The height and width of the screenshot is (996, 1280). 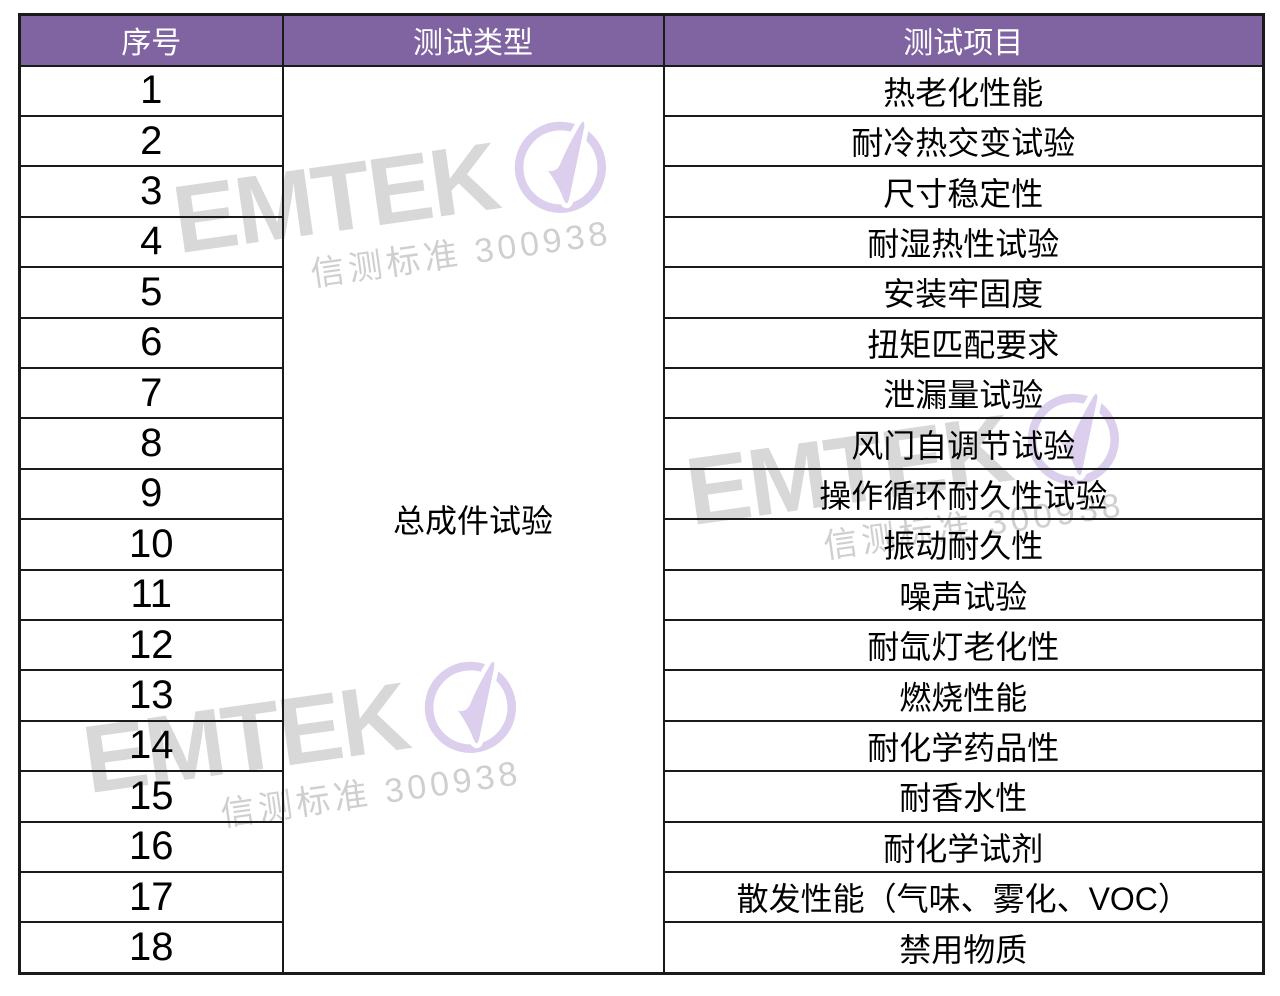 I want to click on test-item-cell: 耐香水性, so click(x=963, y=796).